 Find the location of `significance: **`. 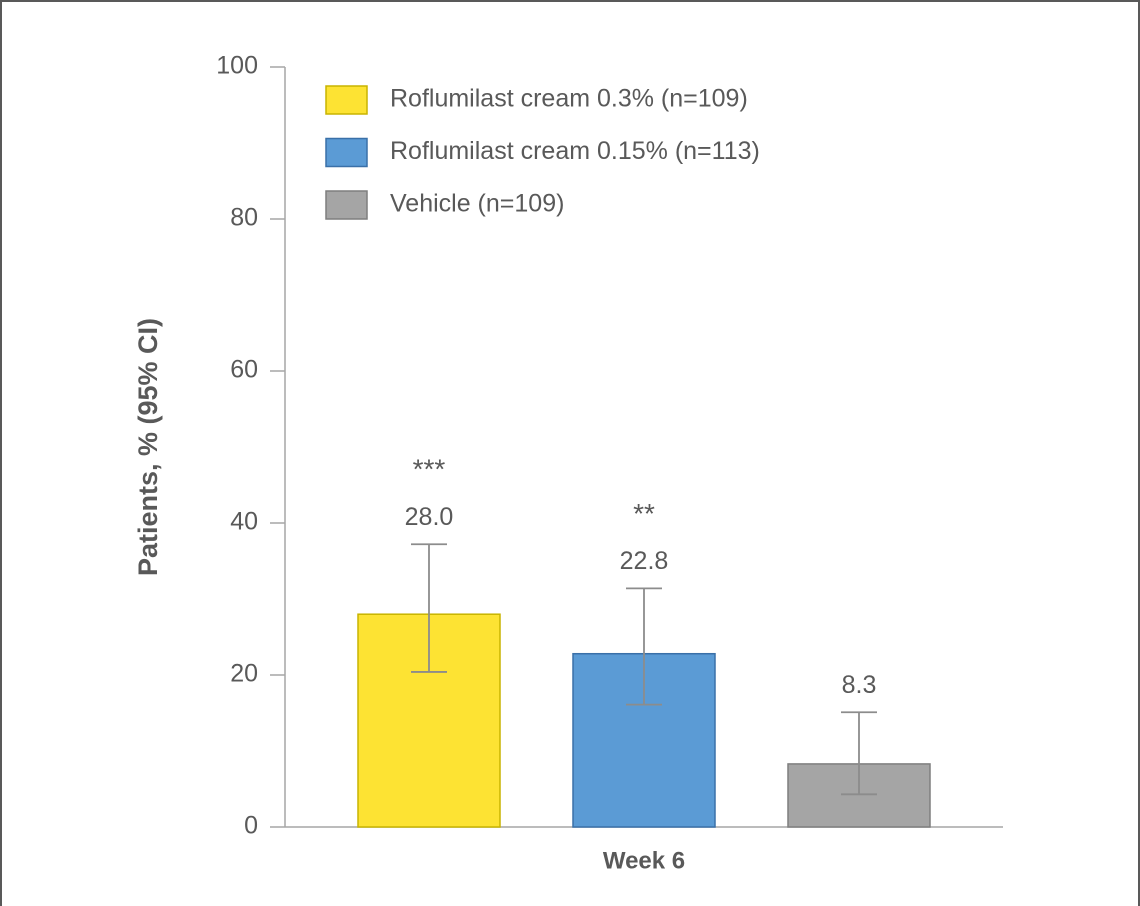

significance: ** is located at coordinates (644, 513).